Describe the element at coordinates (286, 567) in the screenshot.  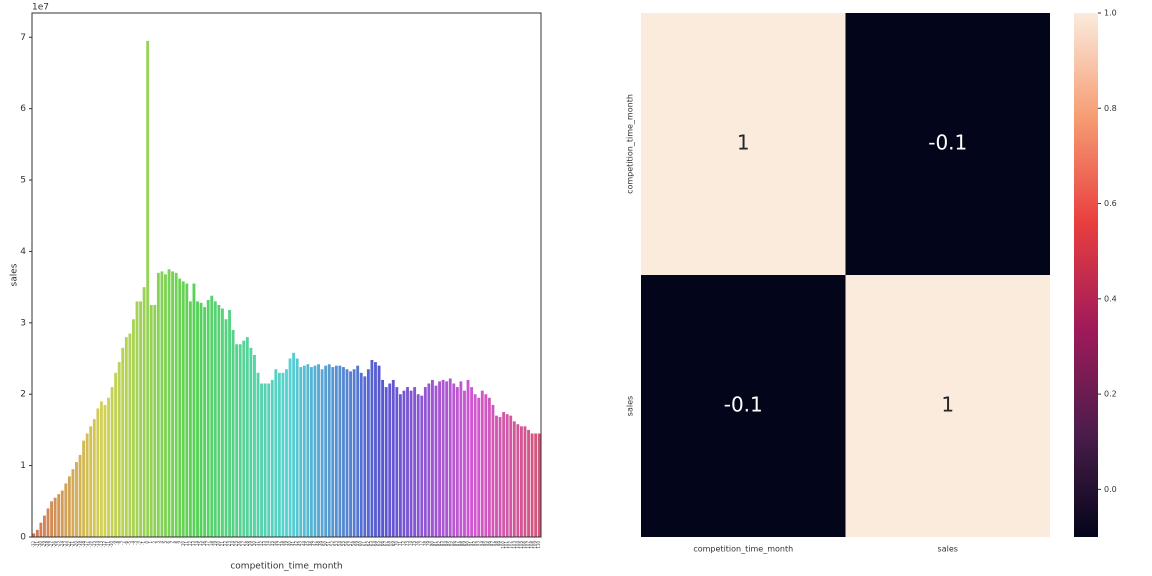
I see `x-axis-label: competition_time_month` at that location.